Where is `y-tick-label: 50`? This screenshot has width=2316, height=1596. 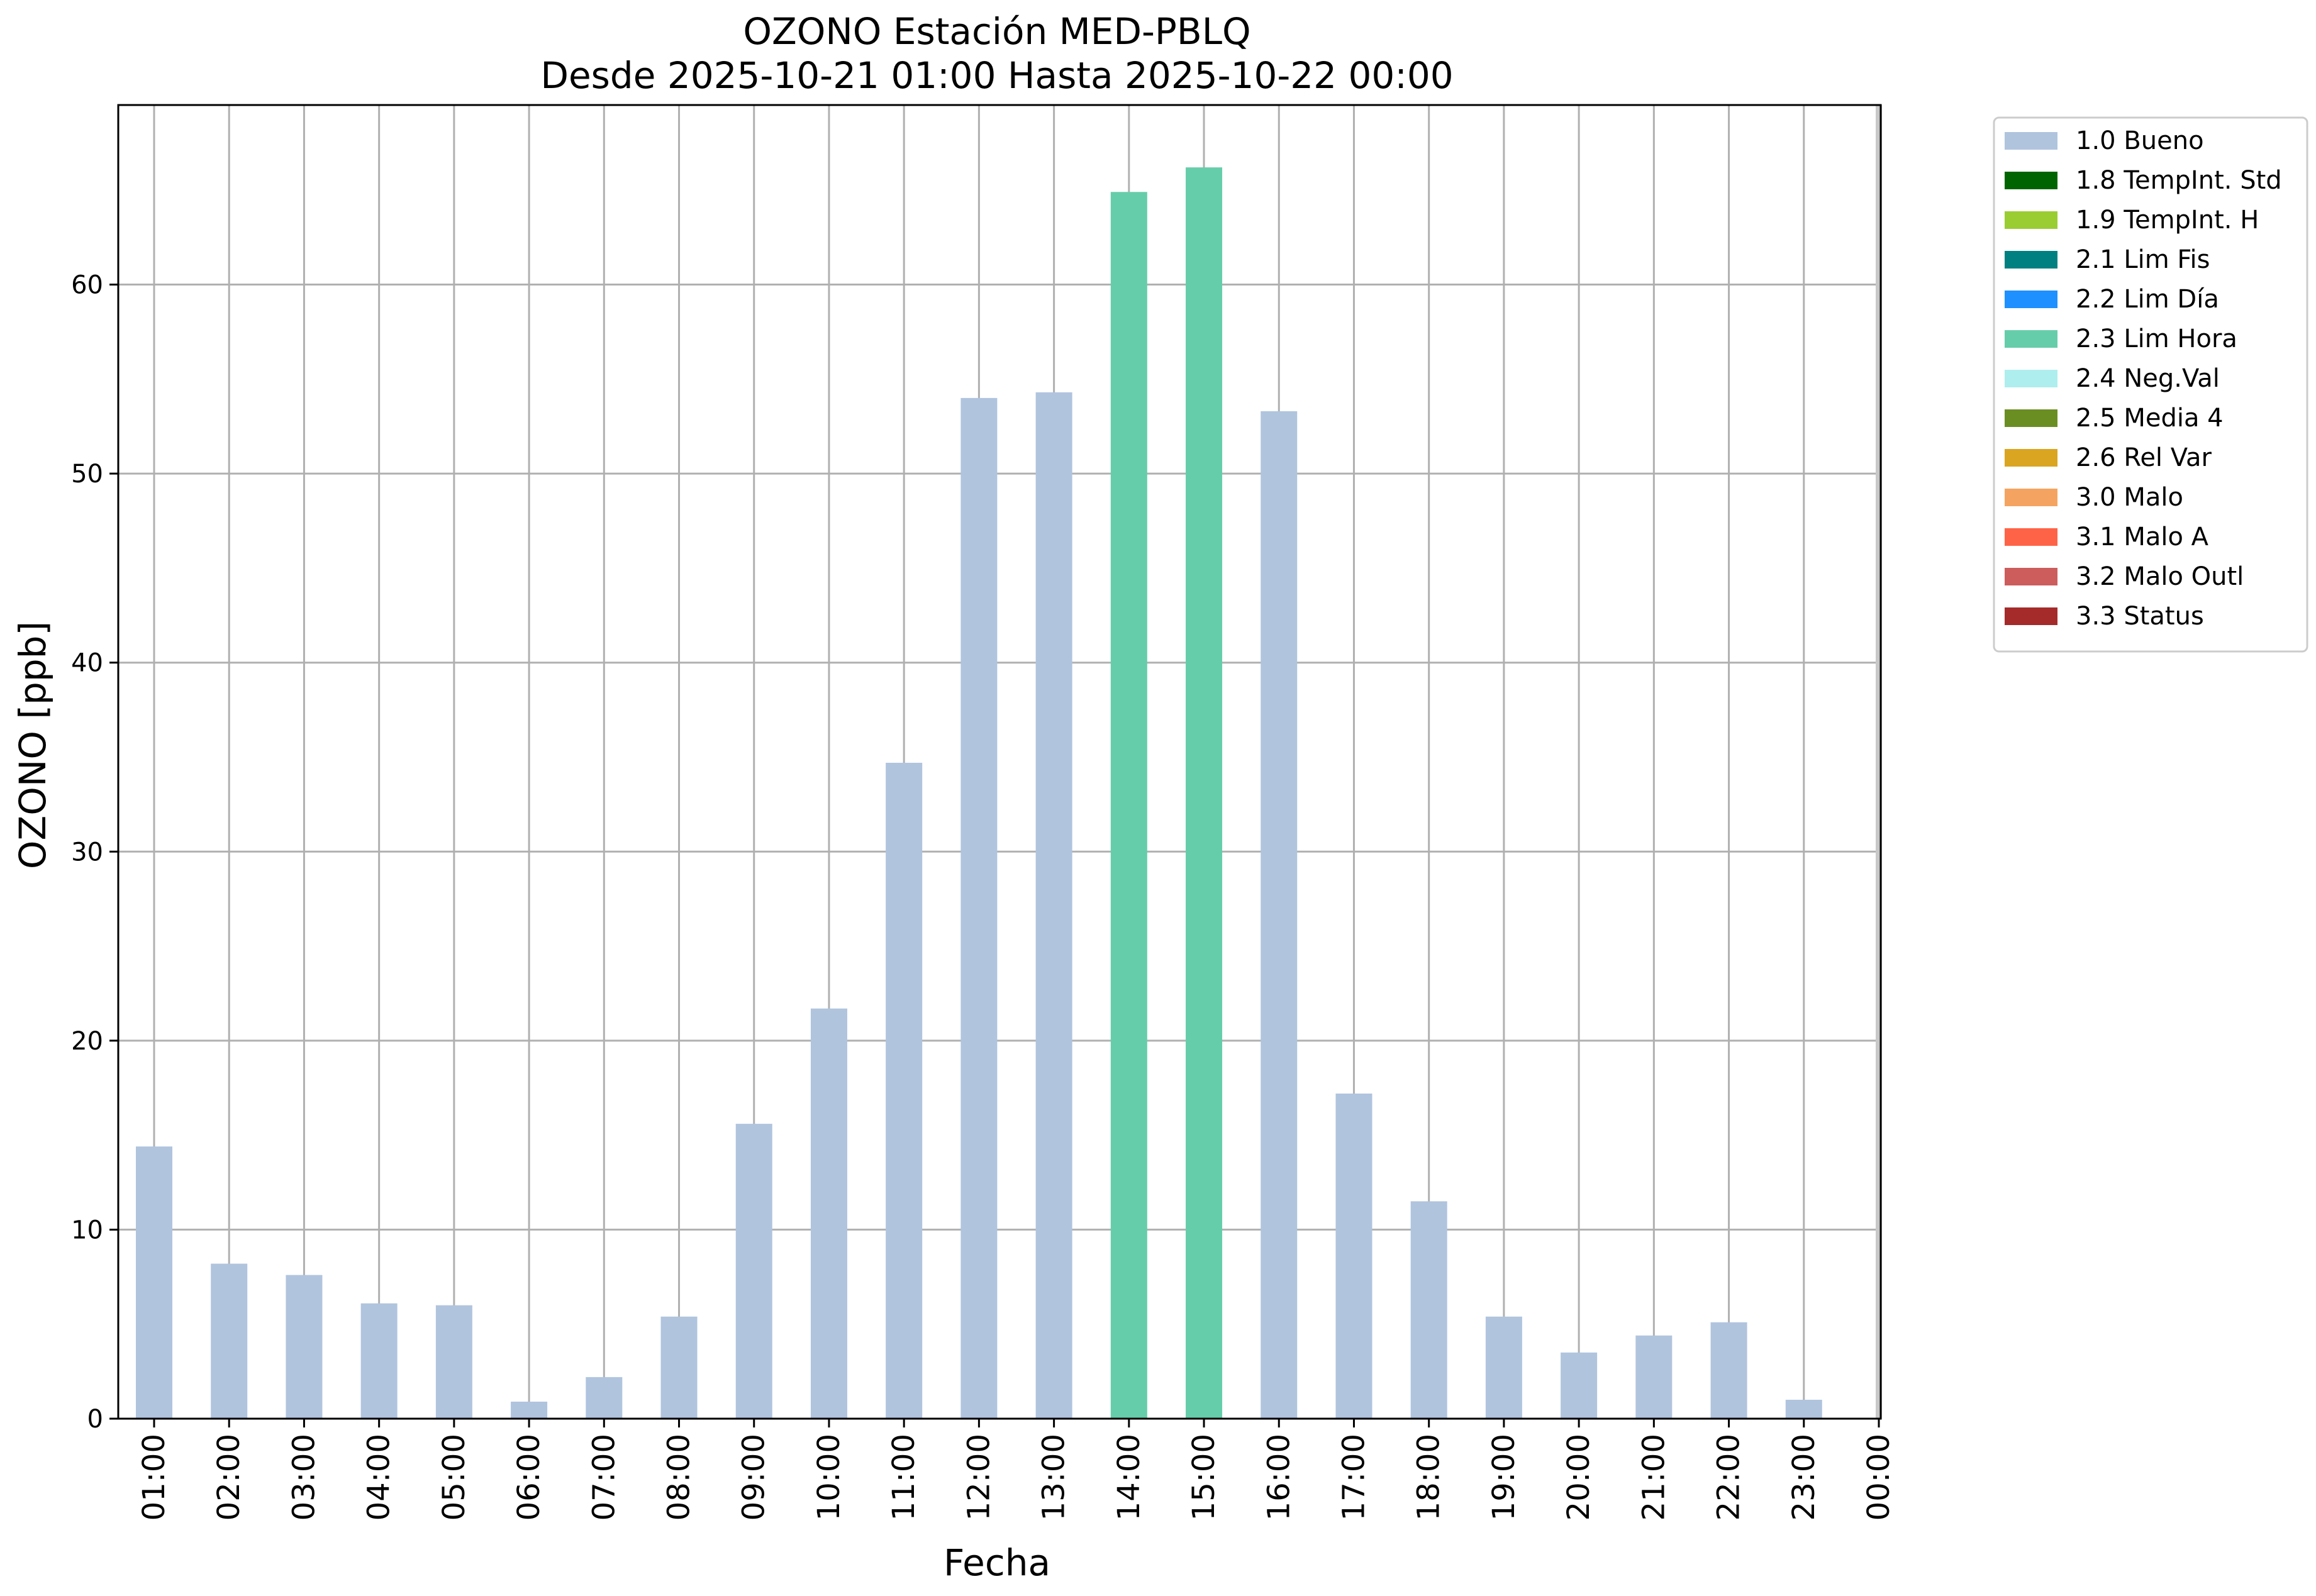
y-tick-label: 50 is located at coordinates (87, 474).